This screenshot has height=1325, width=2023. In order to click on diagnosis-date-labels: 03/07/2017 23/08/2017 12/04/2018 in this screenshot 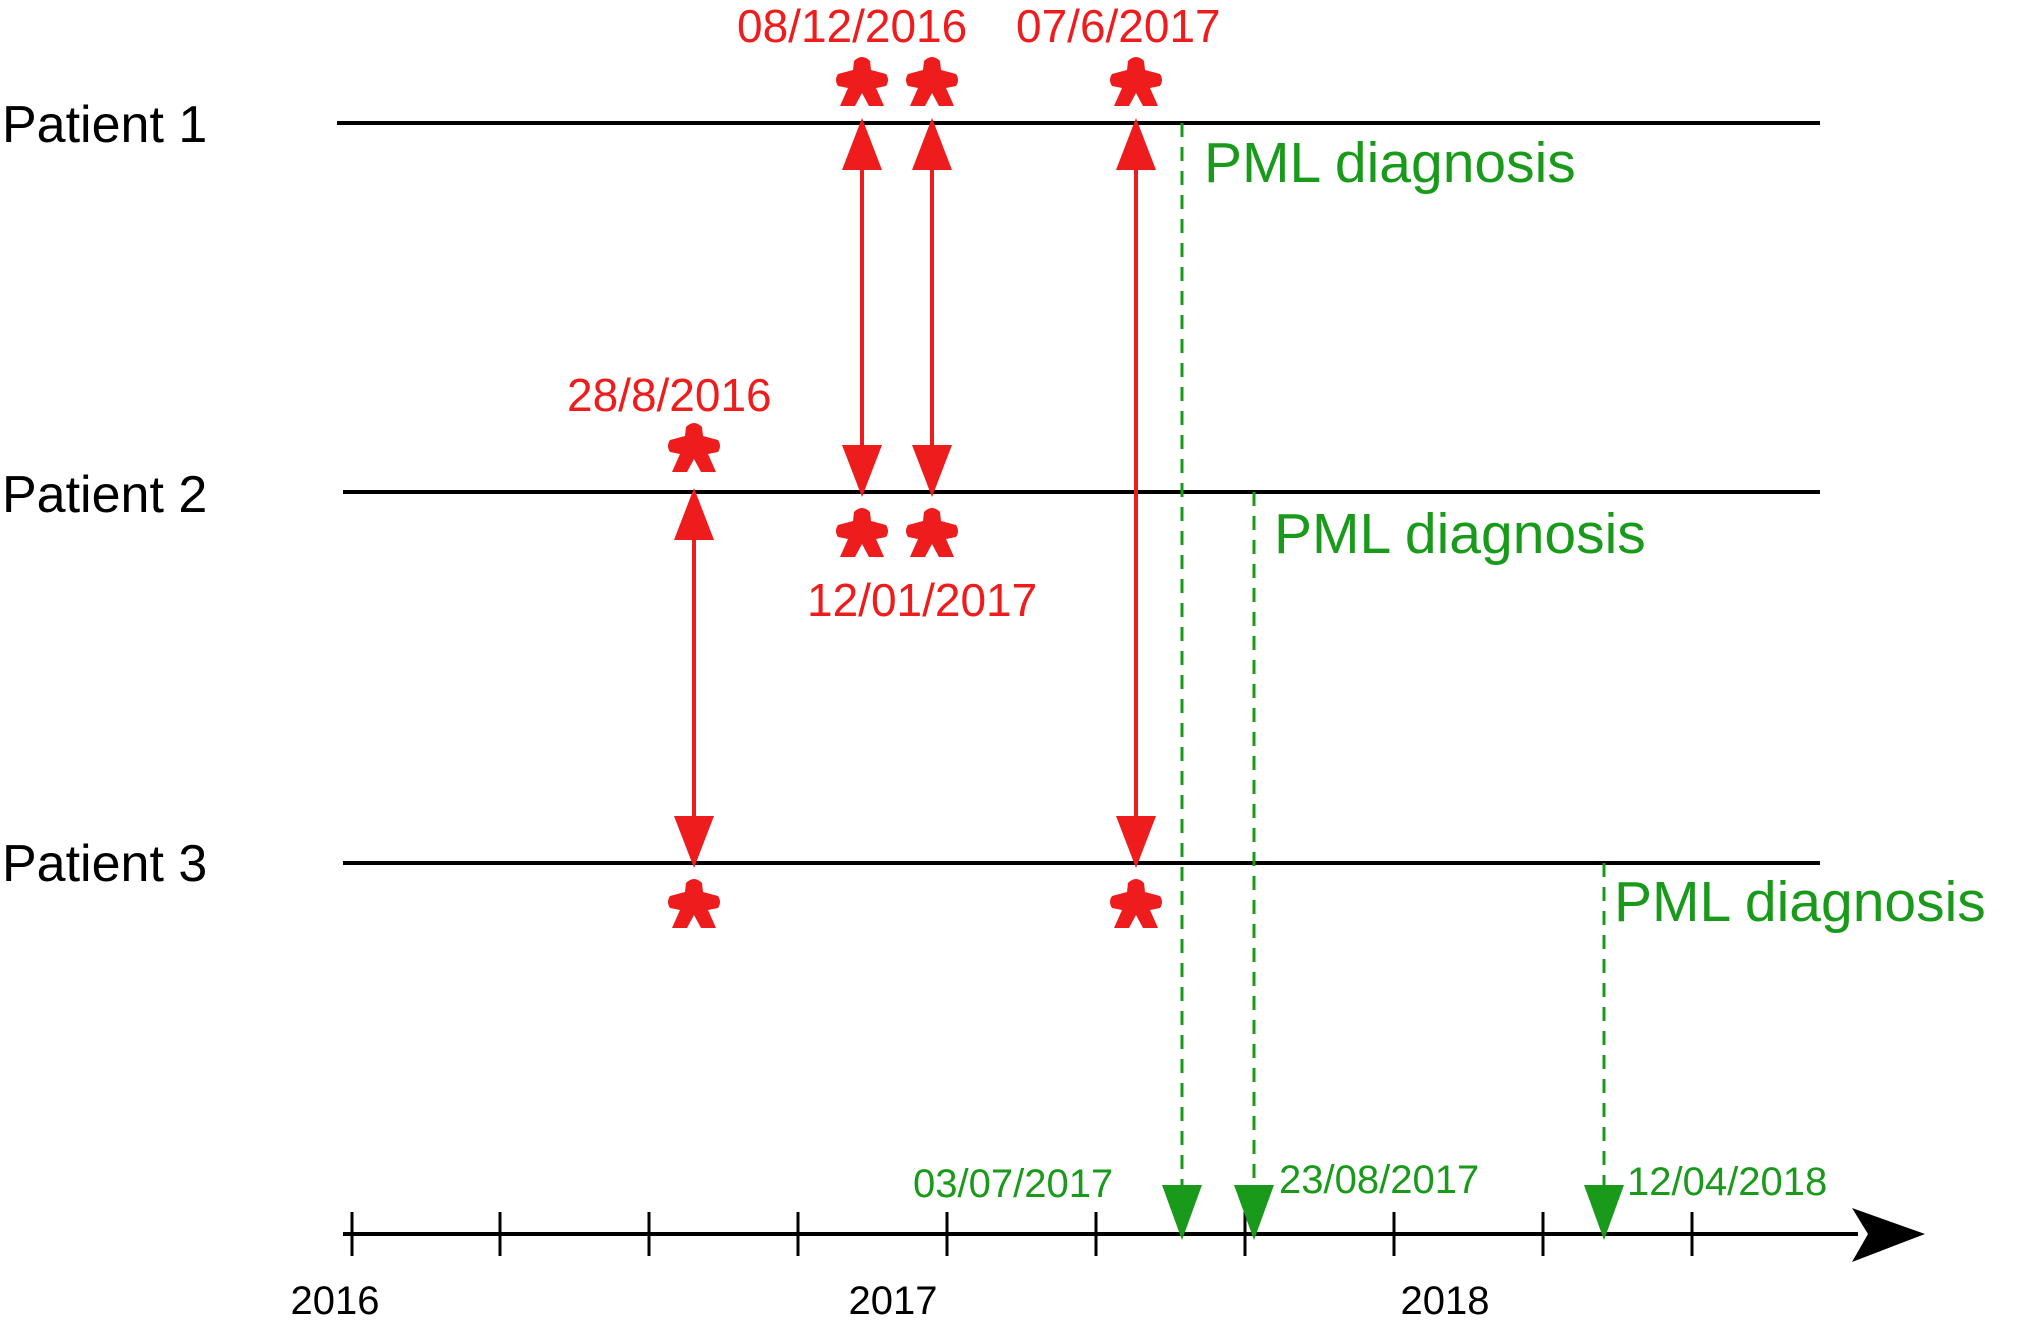, I will do `click(1370, 1182)`.